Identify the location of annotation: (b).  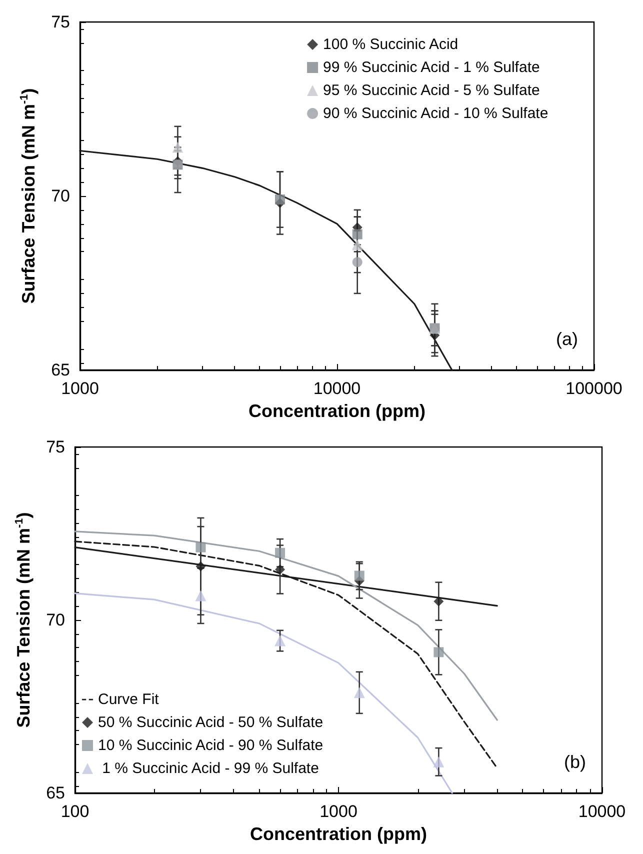
(575, 762).